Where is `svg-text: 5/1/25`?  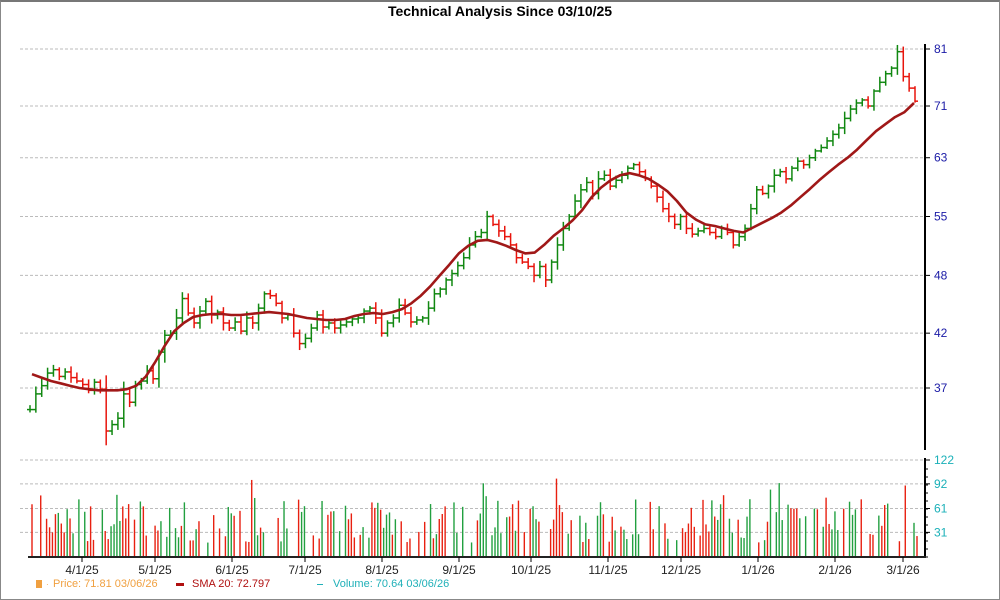
svg-text: 5/1/25 is located at coordinates (155, 570).